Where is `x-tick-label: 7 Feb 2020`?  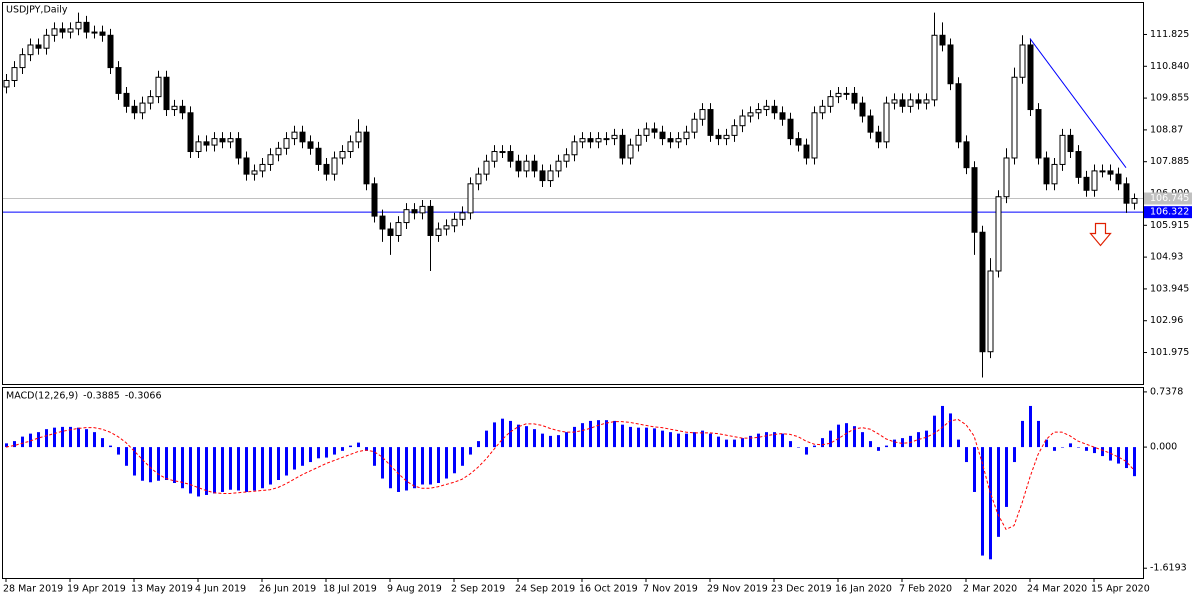
x-tick-label: 7 Feb 2020 is located at coordinates (925, 589).